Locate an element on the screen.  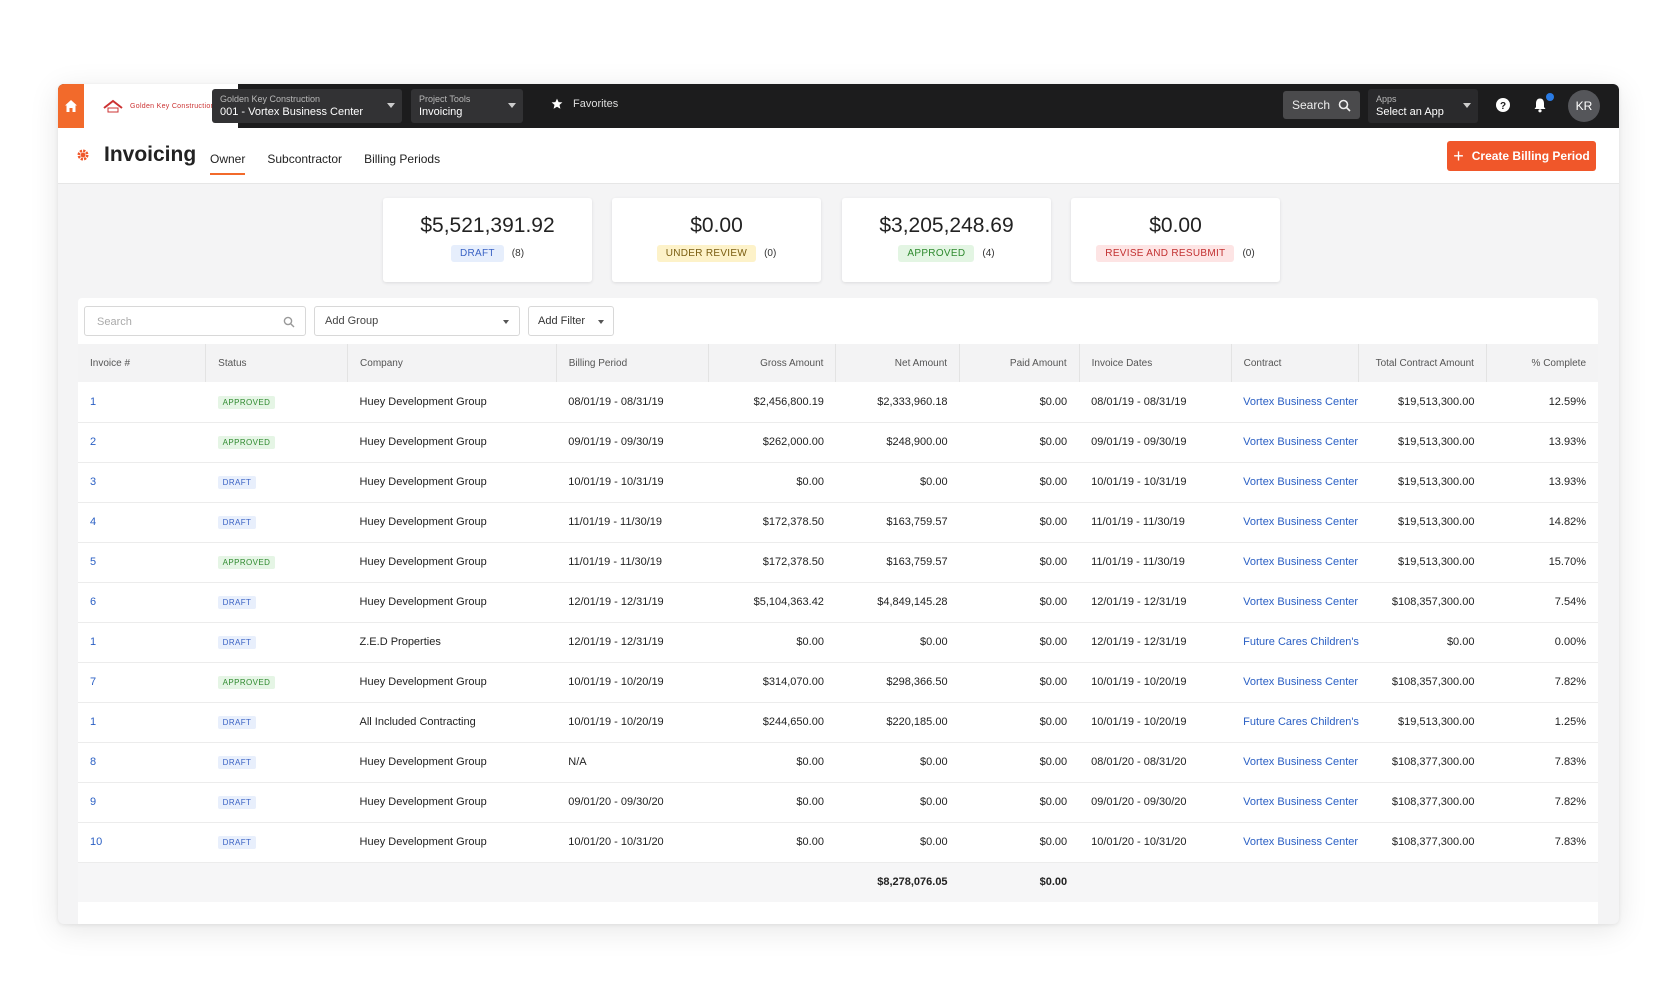
bell-icon is located at coordinates (1540, 105).